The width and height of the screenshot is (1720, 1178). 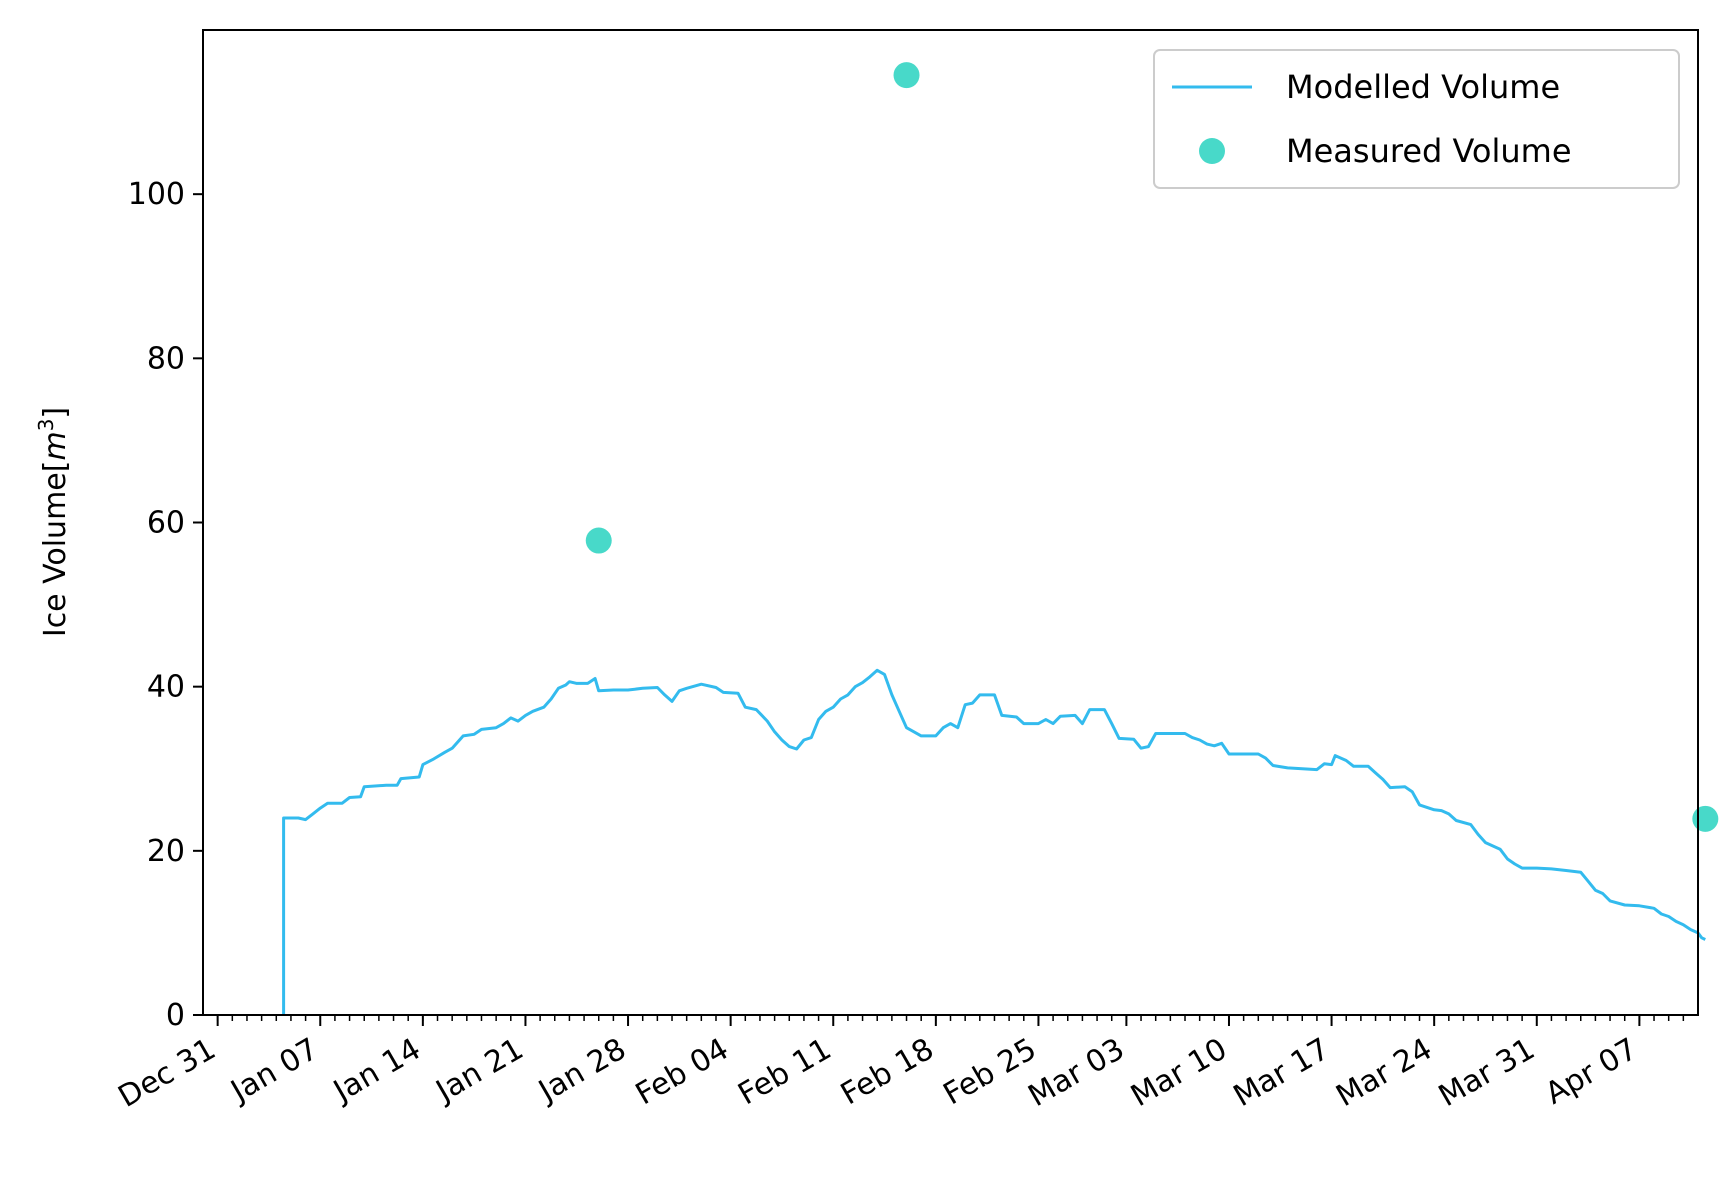 What do you see at coordinates (1423, 87) in the screenshot?
I see `legend-label-modelled: Modelled Volume` at bounding box center [1423, 87].